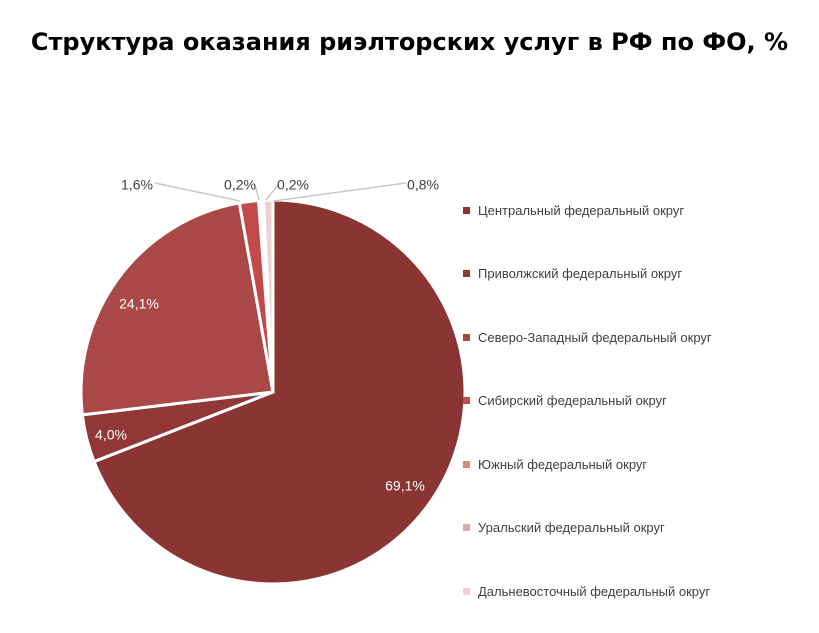 Image resolution: width=819 pixels, height=633 pixels. I want to click on legend-label: Приволжский федеральный округ, so click(580, 273).